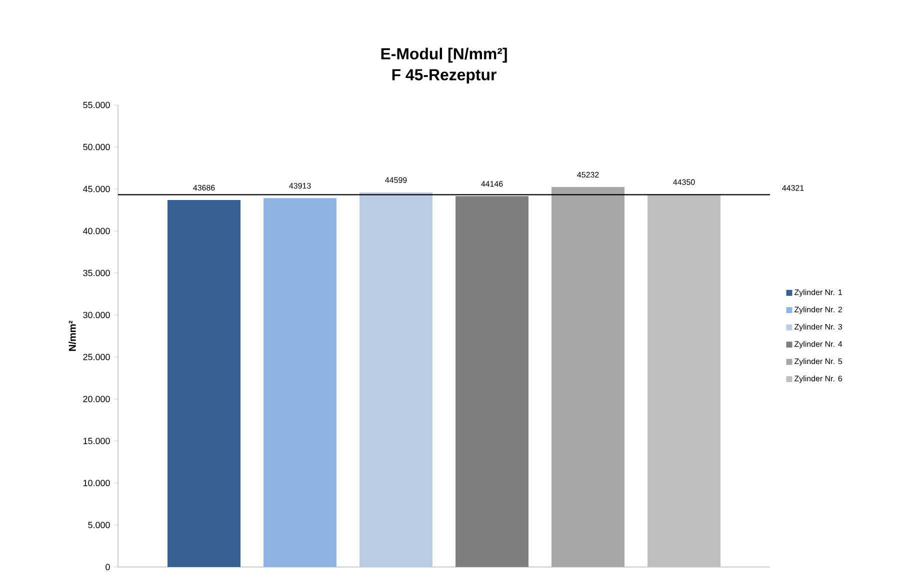  I want to click on y-tick-label: 20.000, so click(96, 399).